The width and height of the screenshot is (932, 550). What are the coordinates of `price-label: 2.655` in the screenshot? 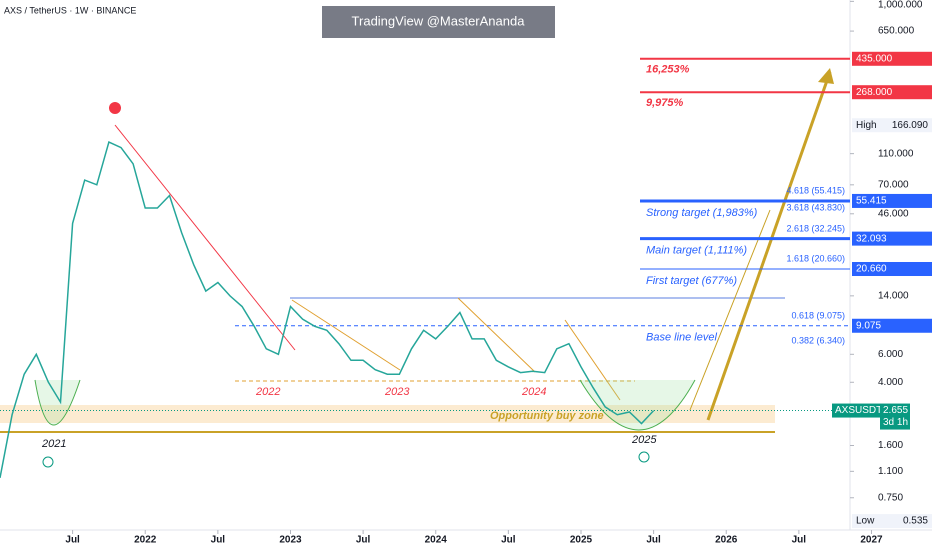 It's located at (895, 410).